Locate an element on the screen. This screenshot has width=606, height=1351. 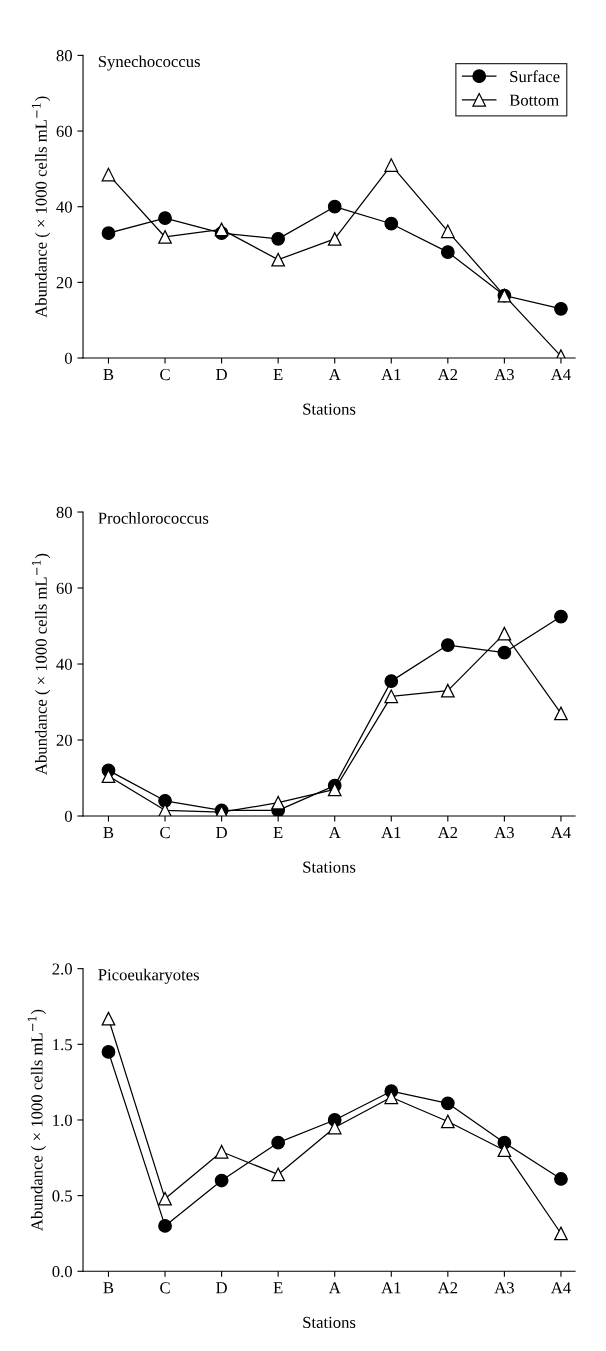
y-tick-label: 1.5 is located at coordinates (62, 1045).